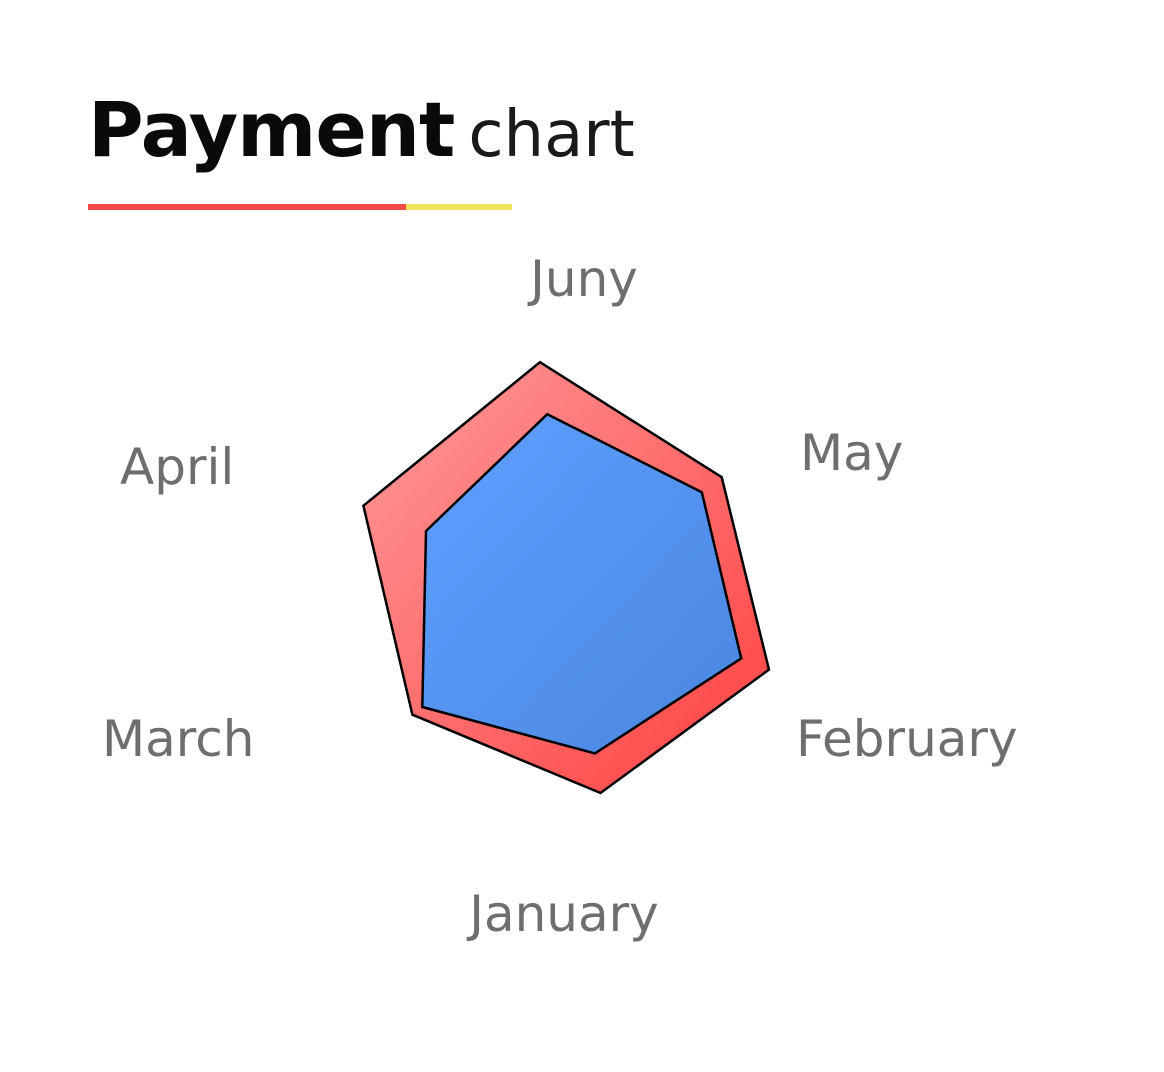 This screenshot has height=1072, width=1164. Describe the element at coordinates (178, 739) in the screenshot. I see `axis-label-march: March` at that location.